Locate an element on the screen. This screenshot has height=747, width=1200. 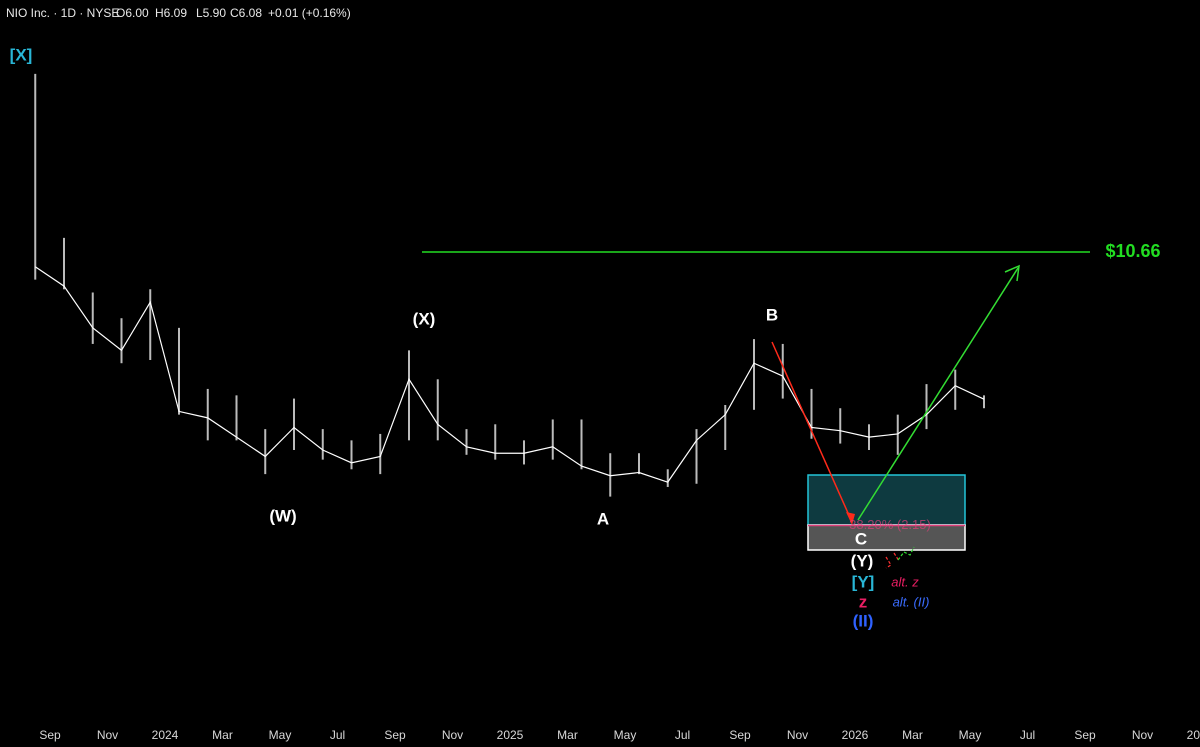
arrow-down is located at coordinates (812, 432).